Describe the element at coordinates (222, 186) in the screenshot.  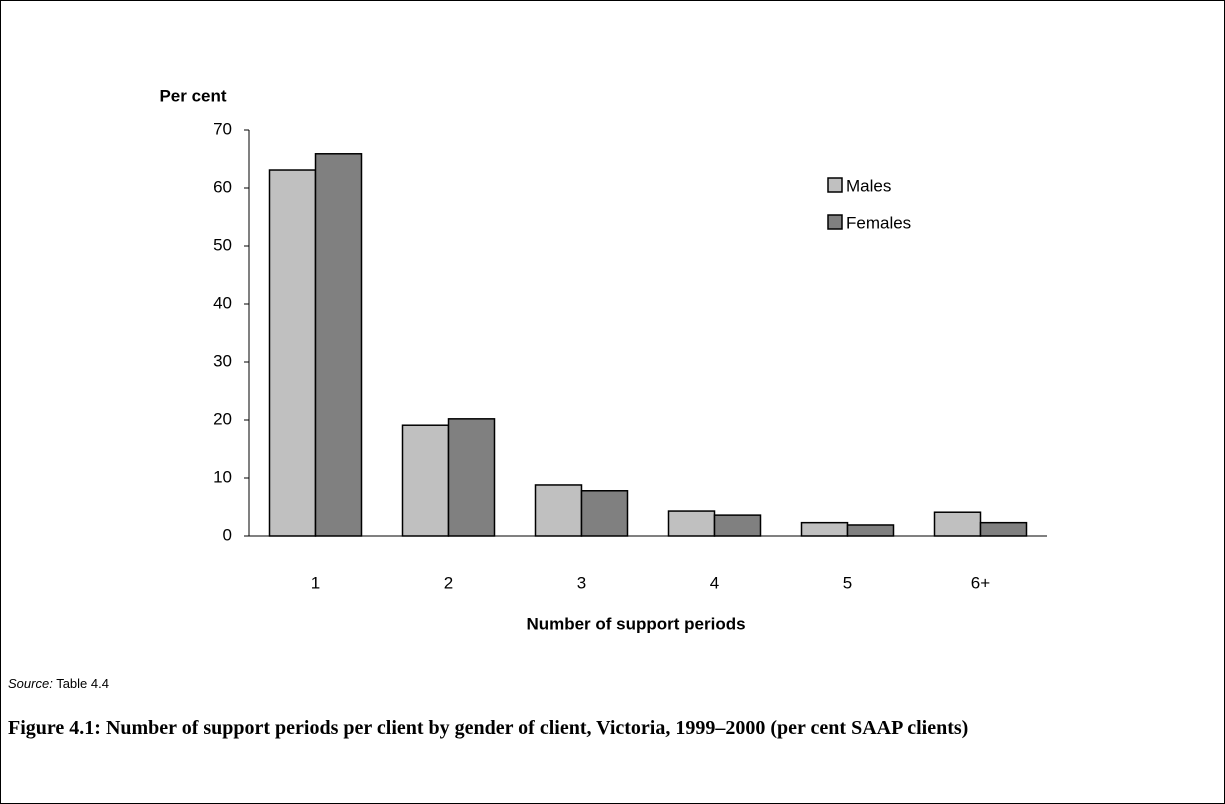
I see `y-tick-label: 60` at that location.